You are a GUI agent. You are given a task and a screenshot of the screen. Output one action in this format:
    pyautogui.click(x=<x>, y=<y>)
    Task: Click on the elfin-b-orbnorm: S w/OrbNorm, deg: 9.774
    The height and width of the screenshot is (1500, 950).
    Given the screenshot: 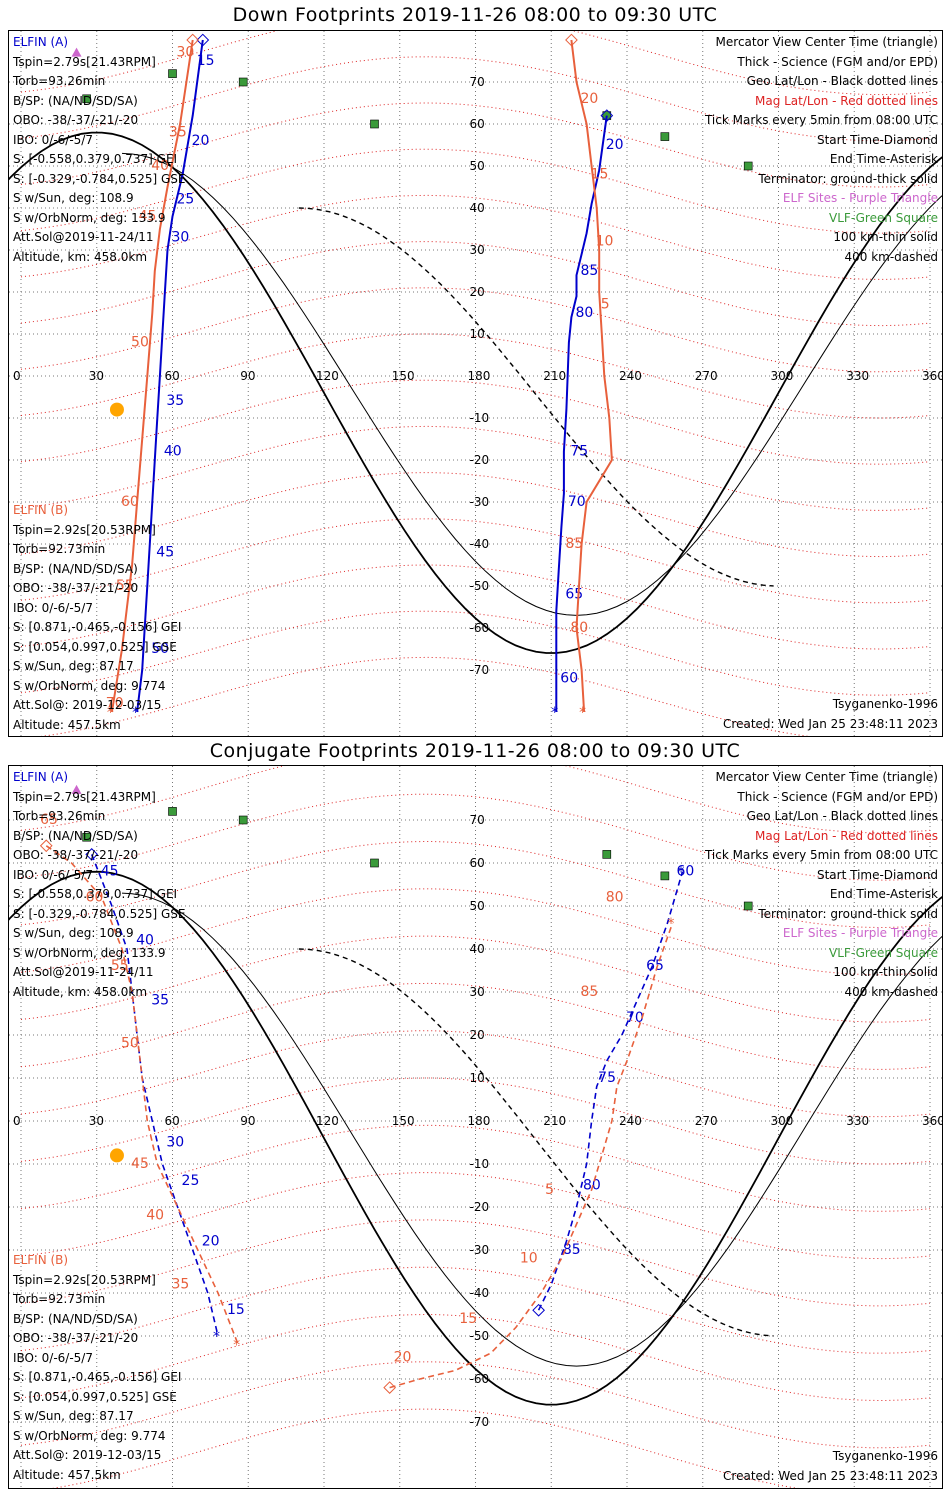 What is the action you would take?
    pyautogui.click(x=89, y=685)
    